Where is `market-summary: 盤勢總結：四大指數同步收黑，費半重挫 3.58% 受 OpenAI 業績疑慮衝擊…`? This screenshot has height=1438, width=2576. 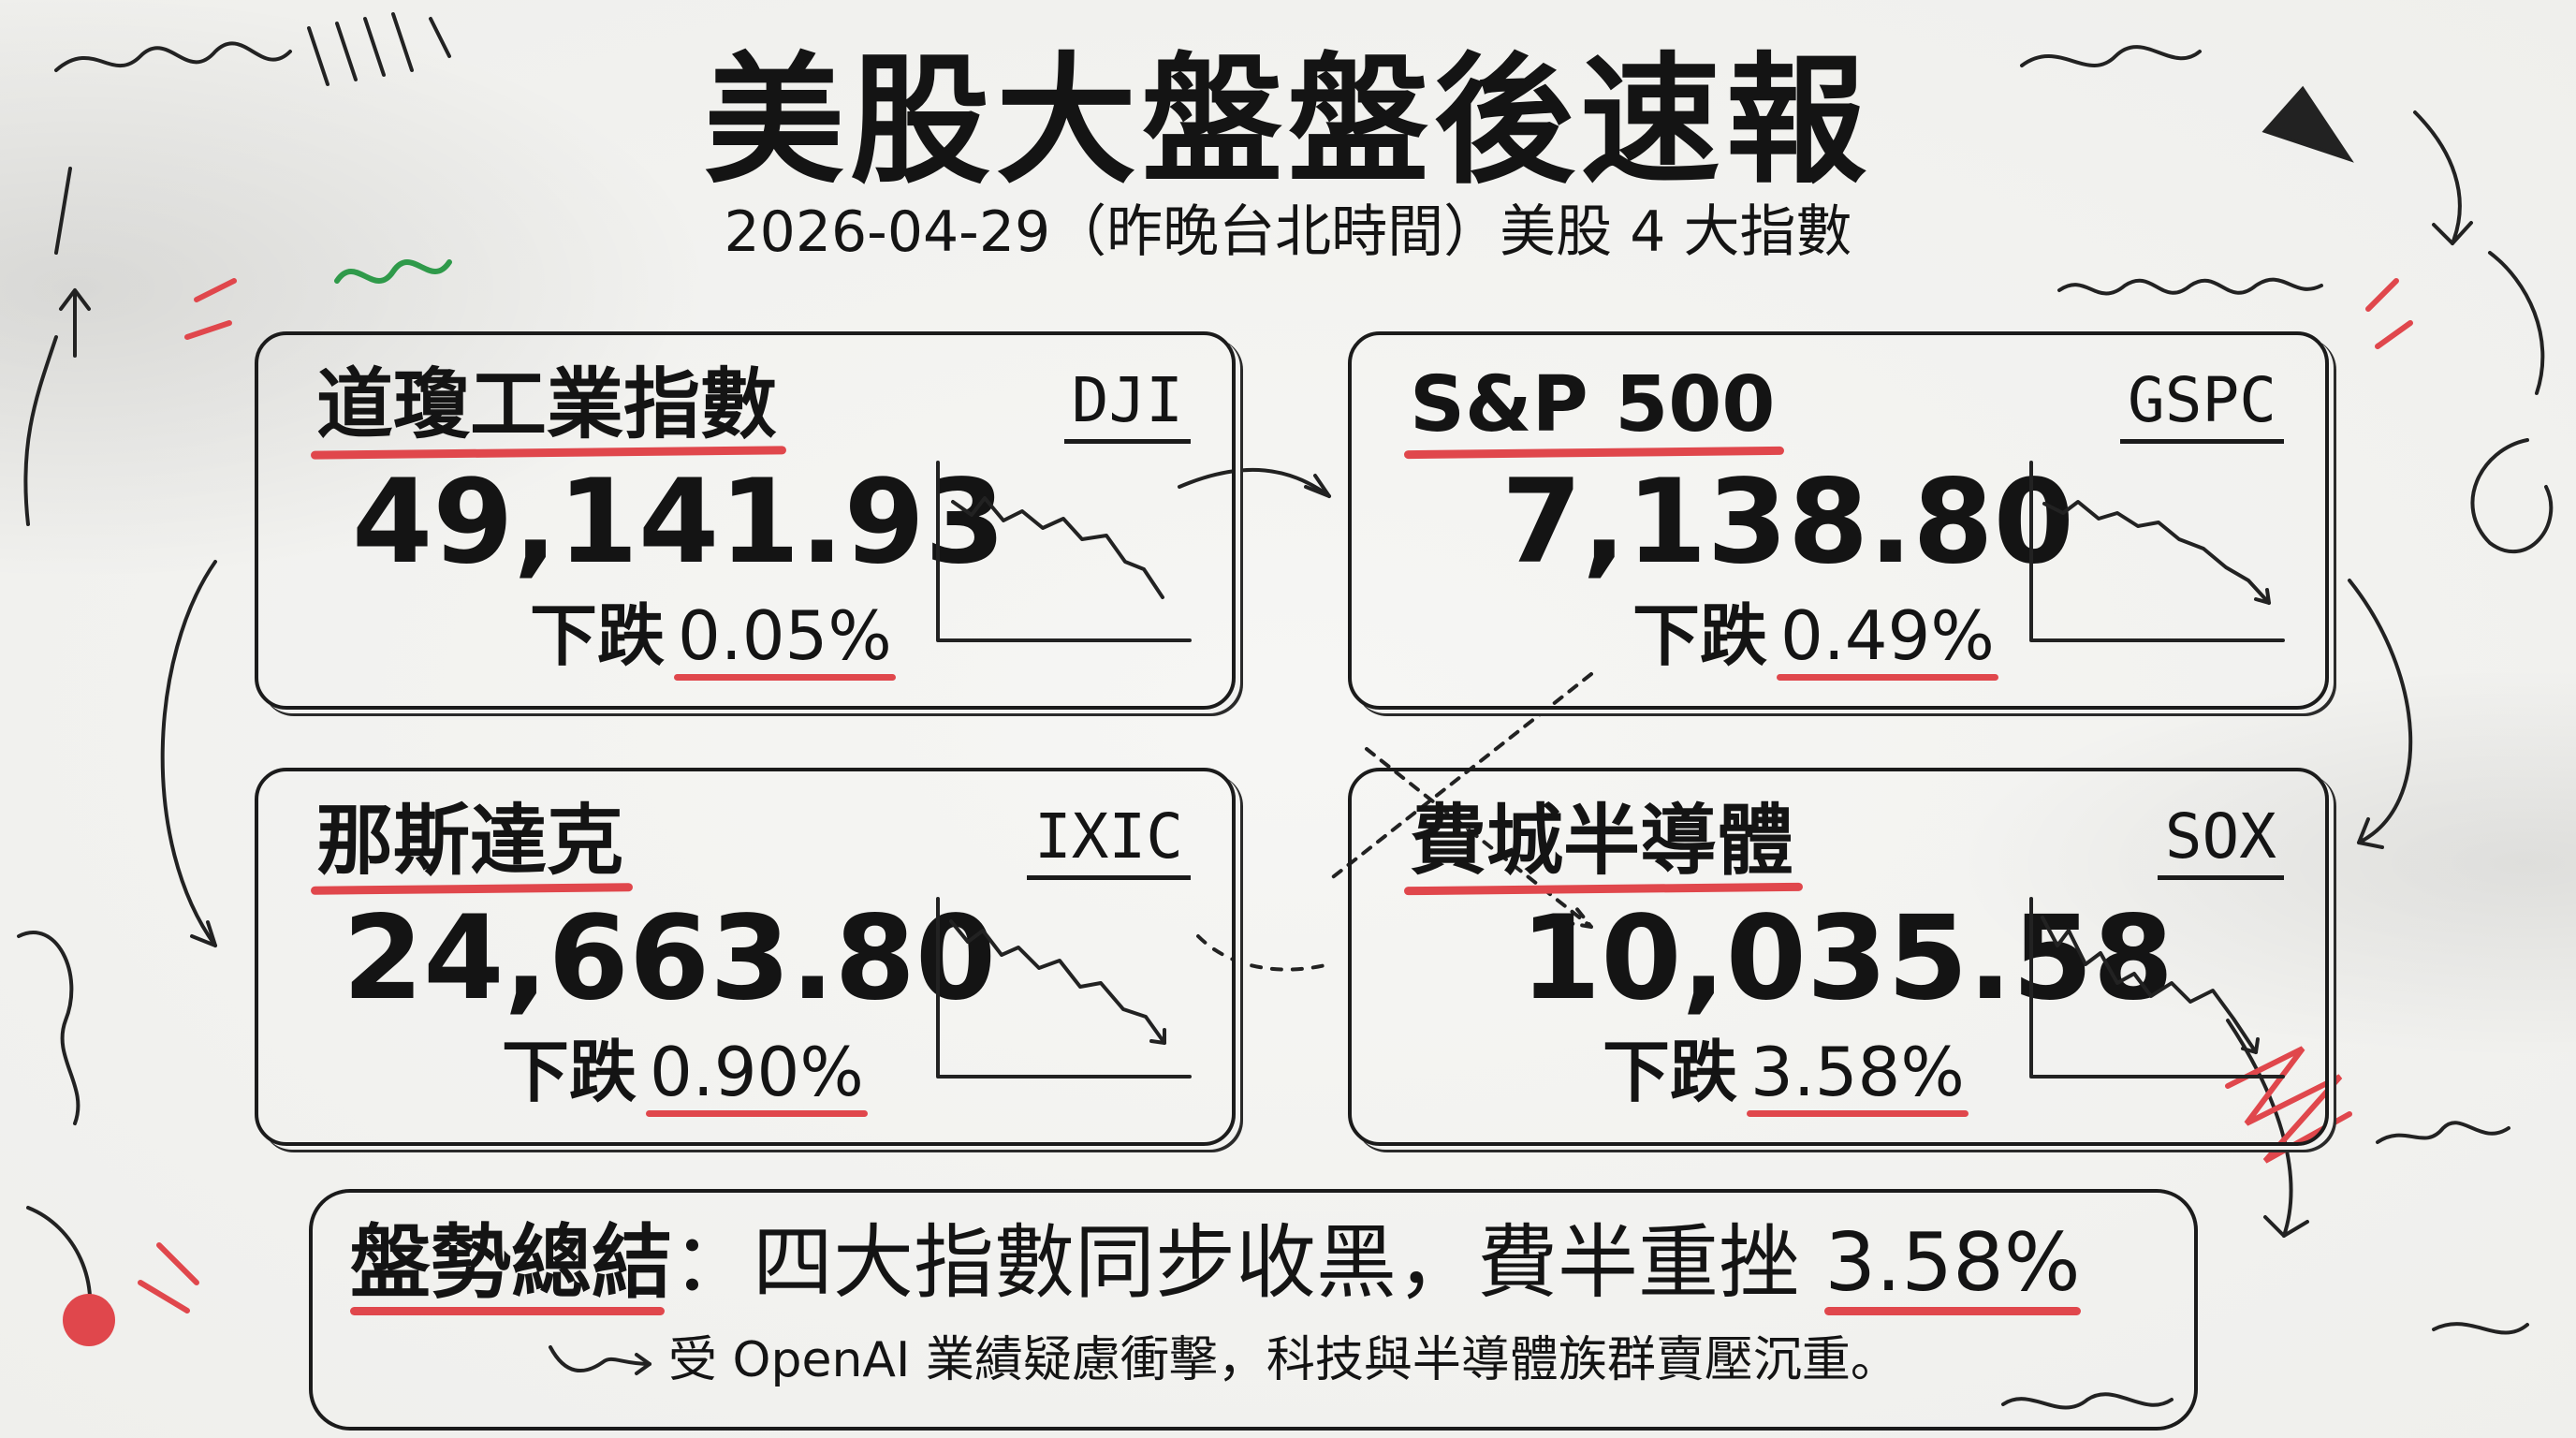 market-summary: 盤勢總結：四大指數同步收黑，費半重挫 3.58% 受 OpenAI 業績疑慮衝擊… is located at coordinates (1253, 1310).